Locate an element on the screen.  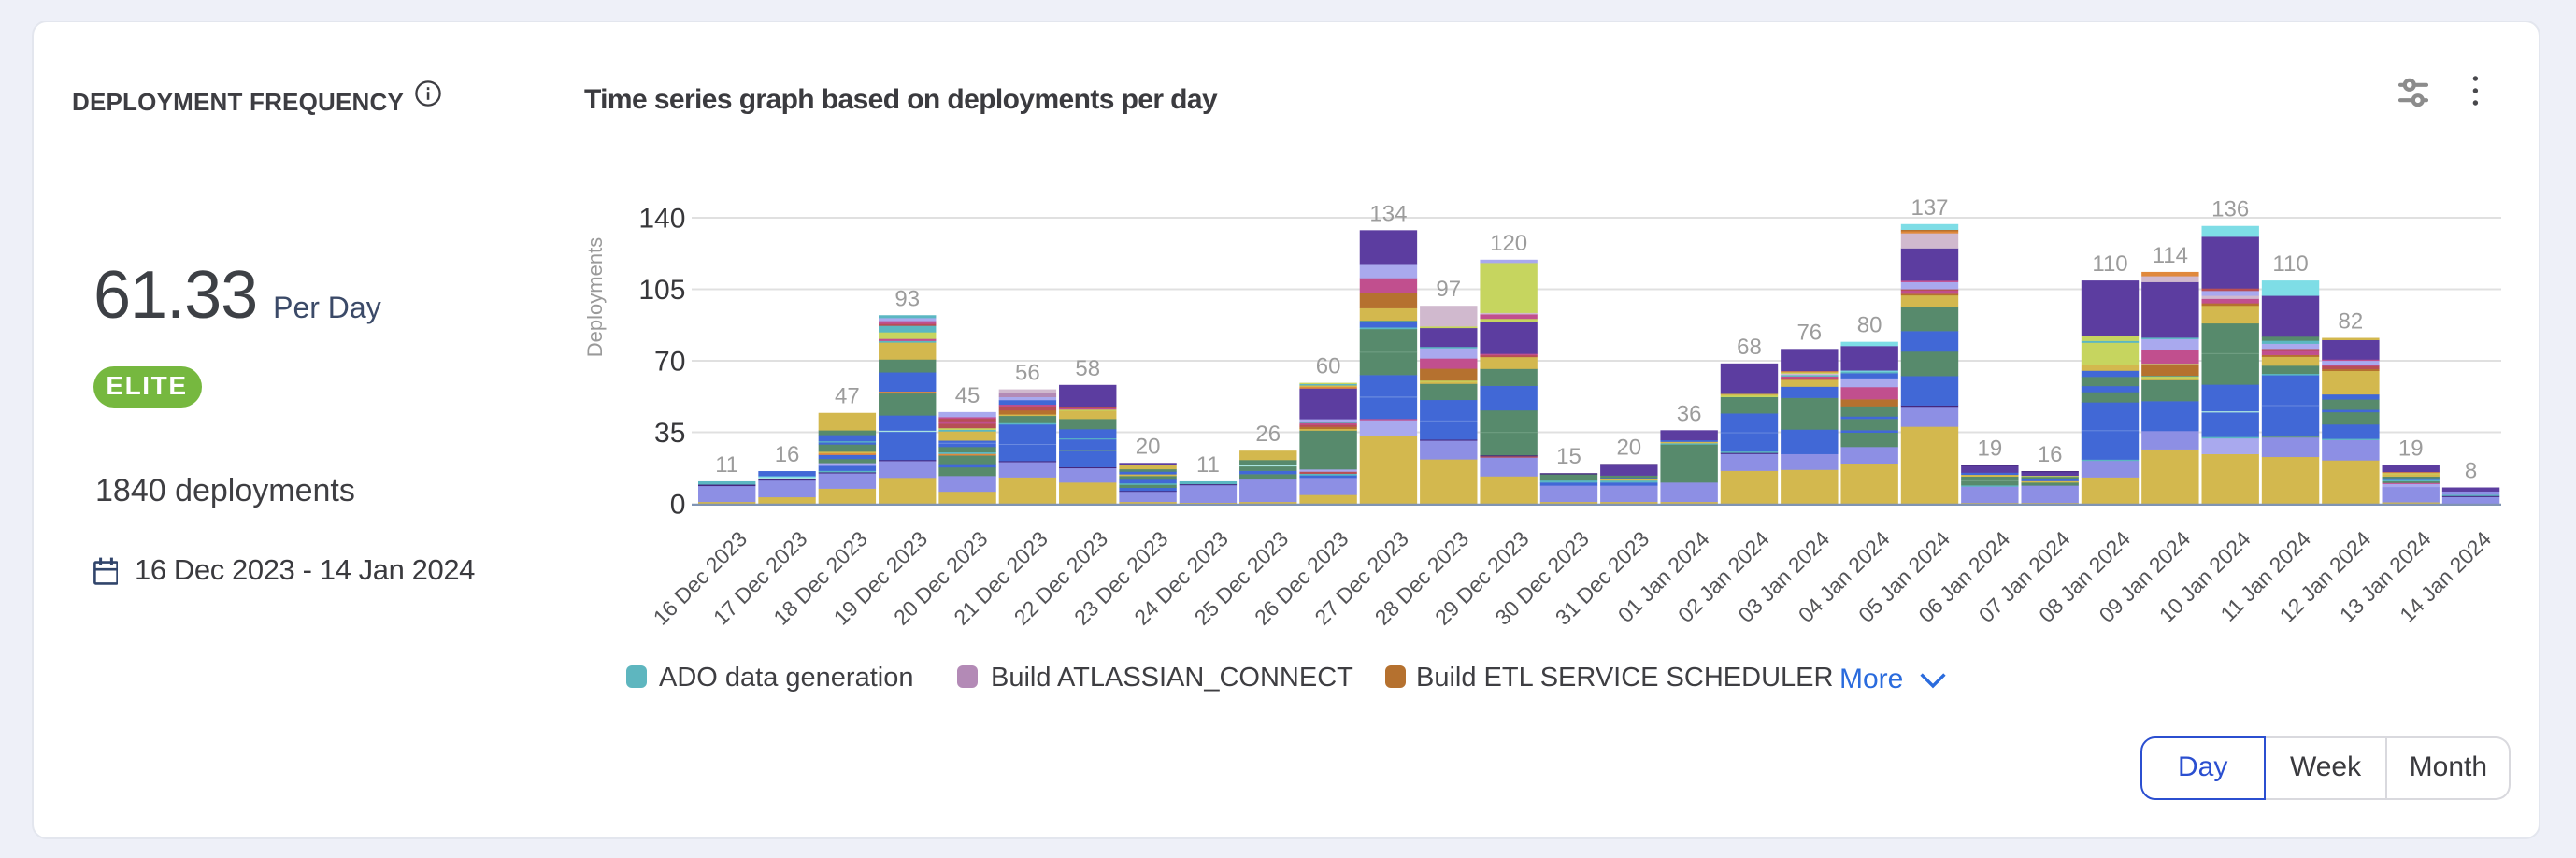
svg-text: 105 is located at coordinates (661, 290).